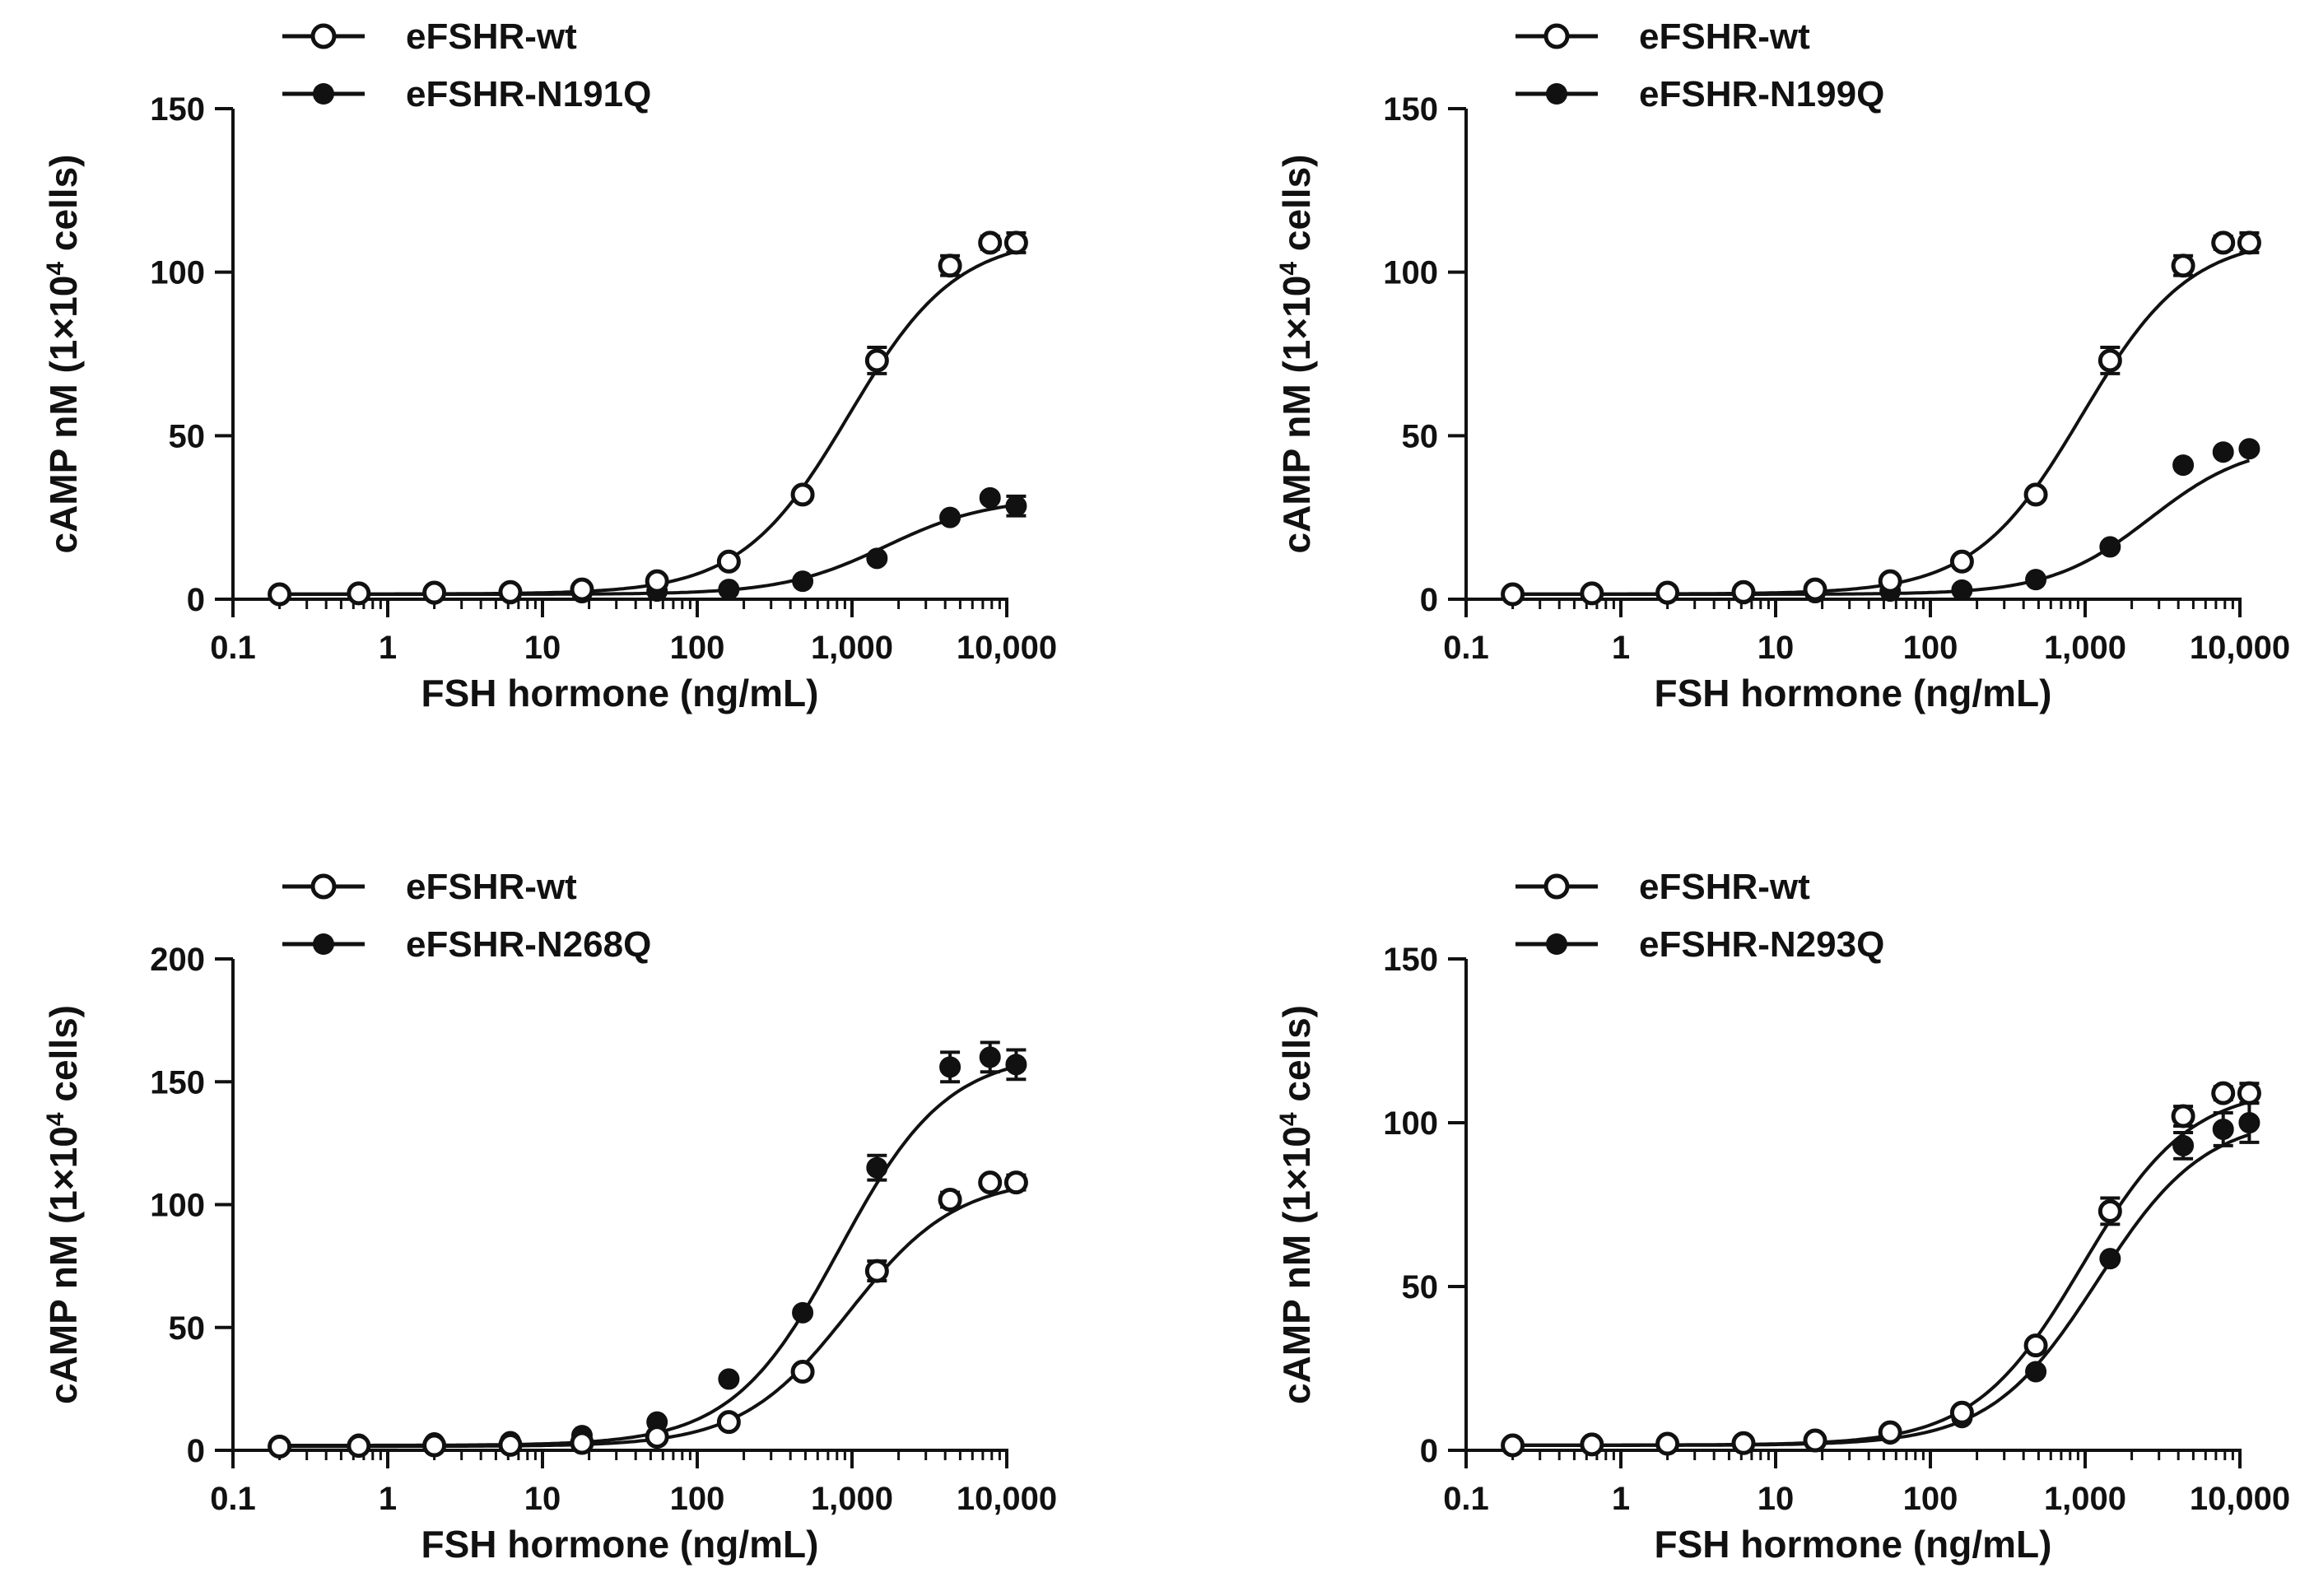 Image resolution: width=2300 pixels, height=1596 pixels. I want to click on y-axis-title-tail: cells), so click(63, 208).